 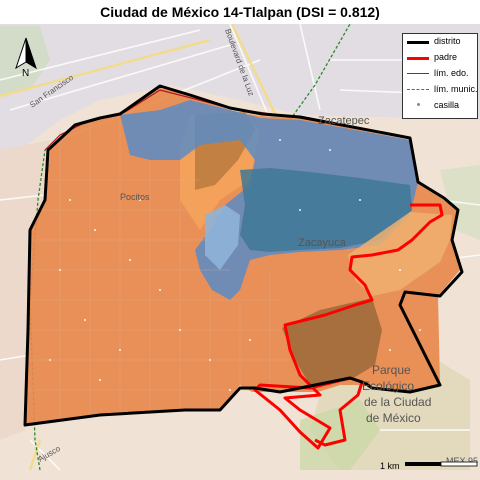 What do you see at coordinates (418, 42) in the screenshot?
I see `legend-symbol-distrito` at bounding box center [418, 42].